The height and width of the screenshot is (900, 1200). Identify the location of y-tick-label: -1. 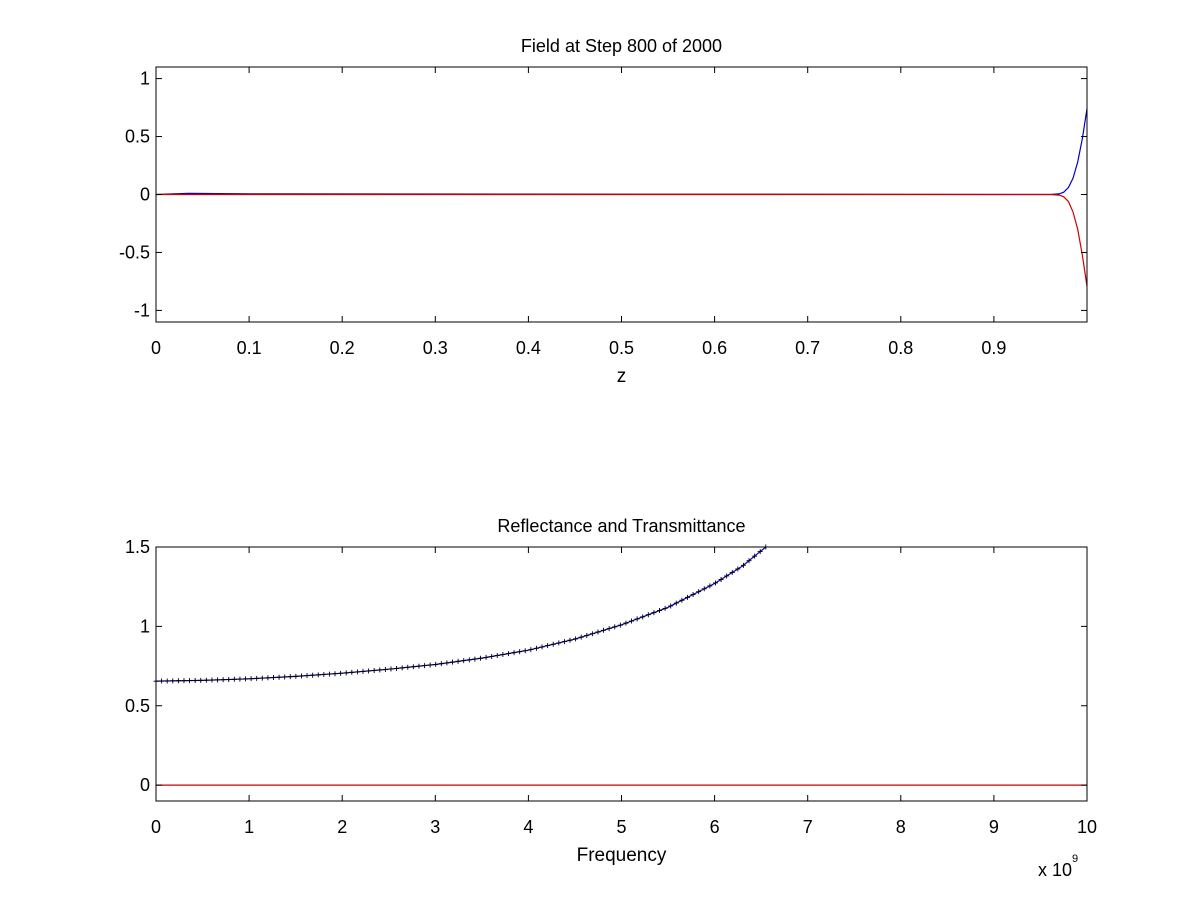
(142, 310).